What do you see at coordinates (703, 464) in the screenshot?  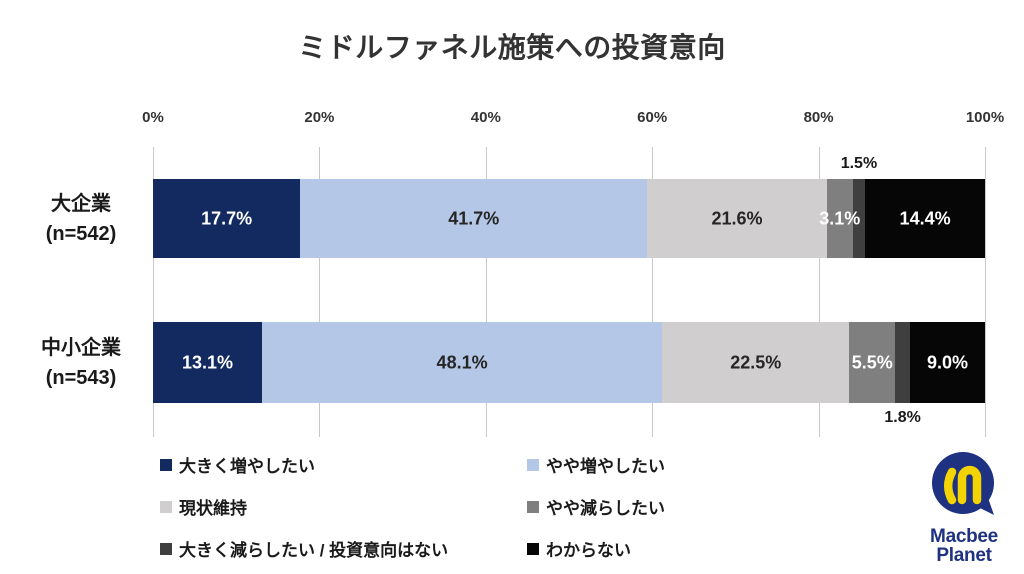 I see `legend-item: やや増やしたい` at bounding box center [703, 464].